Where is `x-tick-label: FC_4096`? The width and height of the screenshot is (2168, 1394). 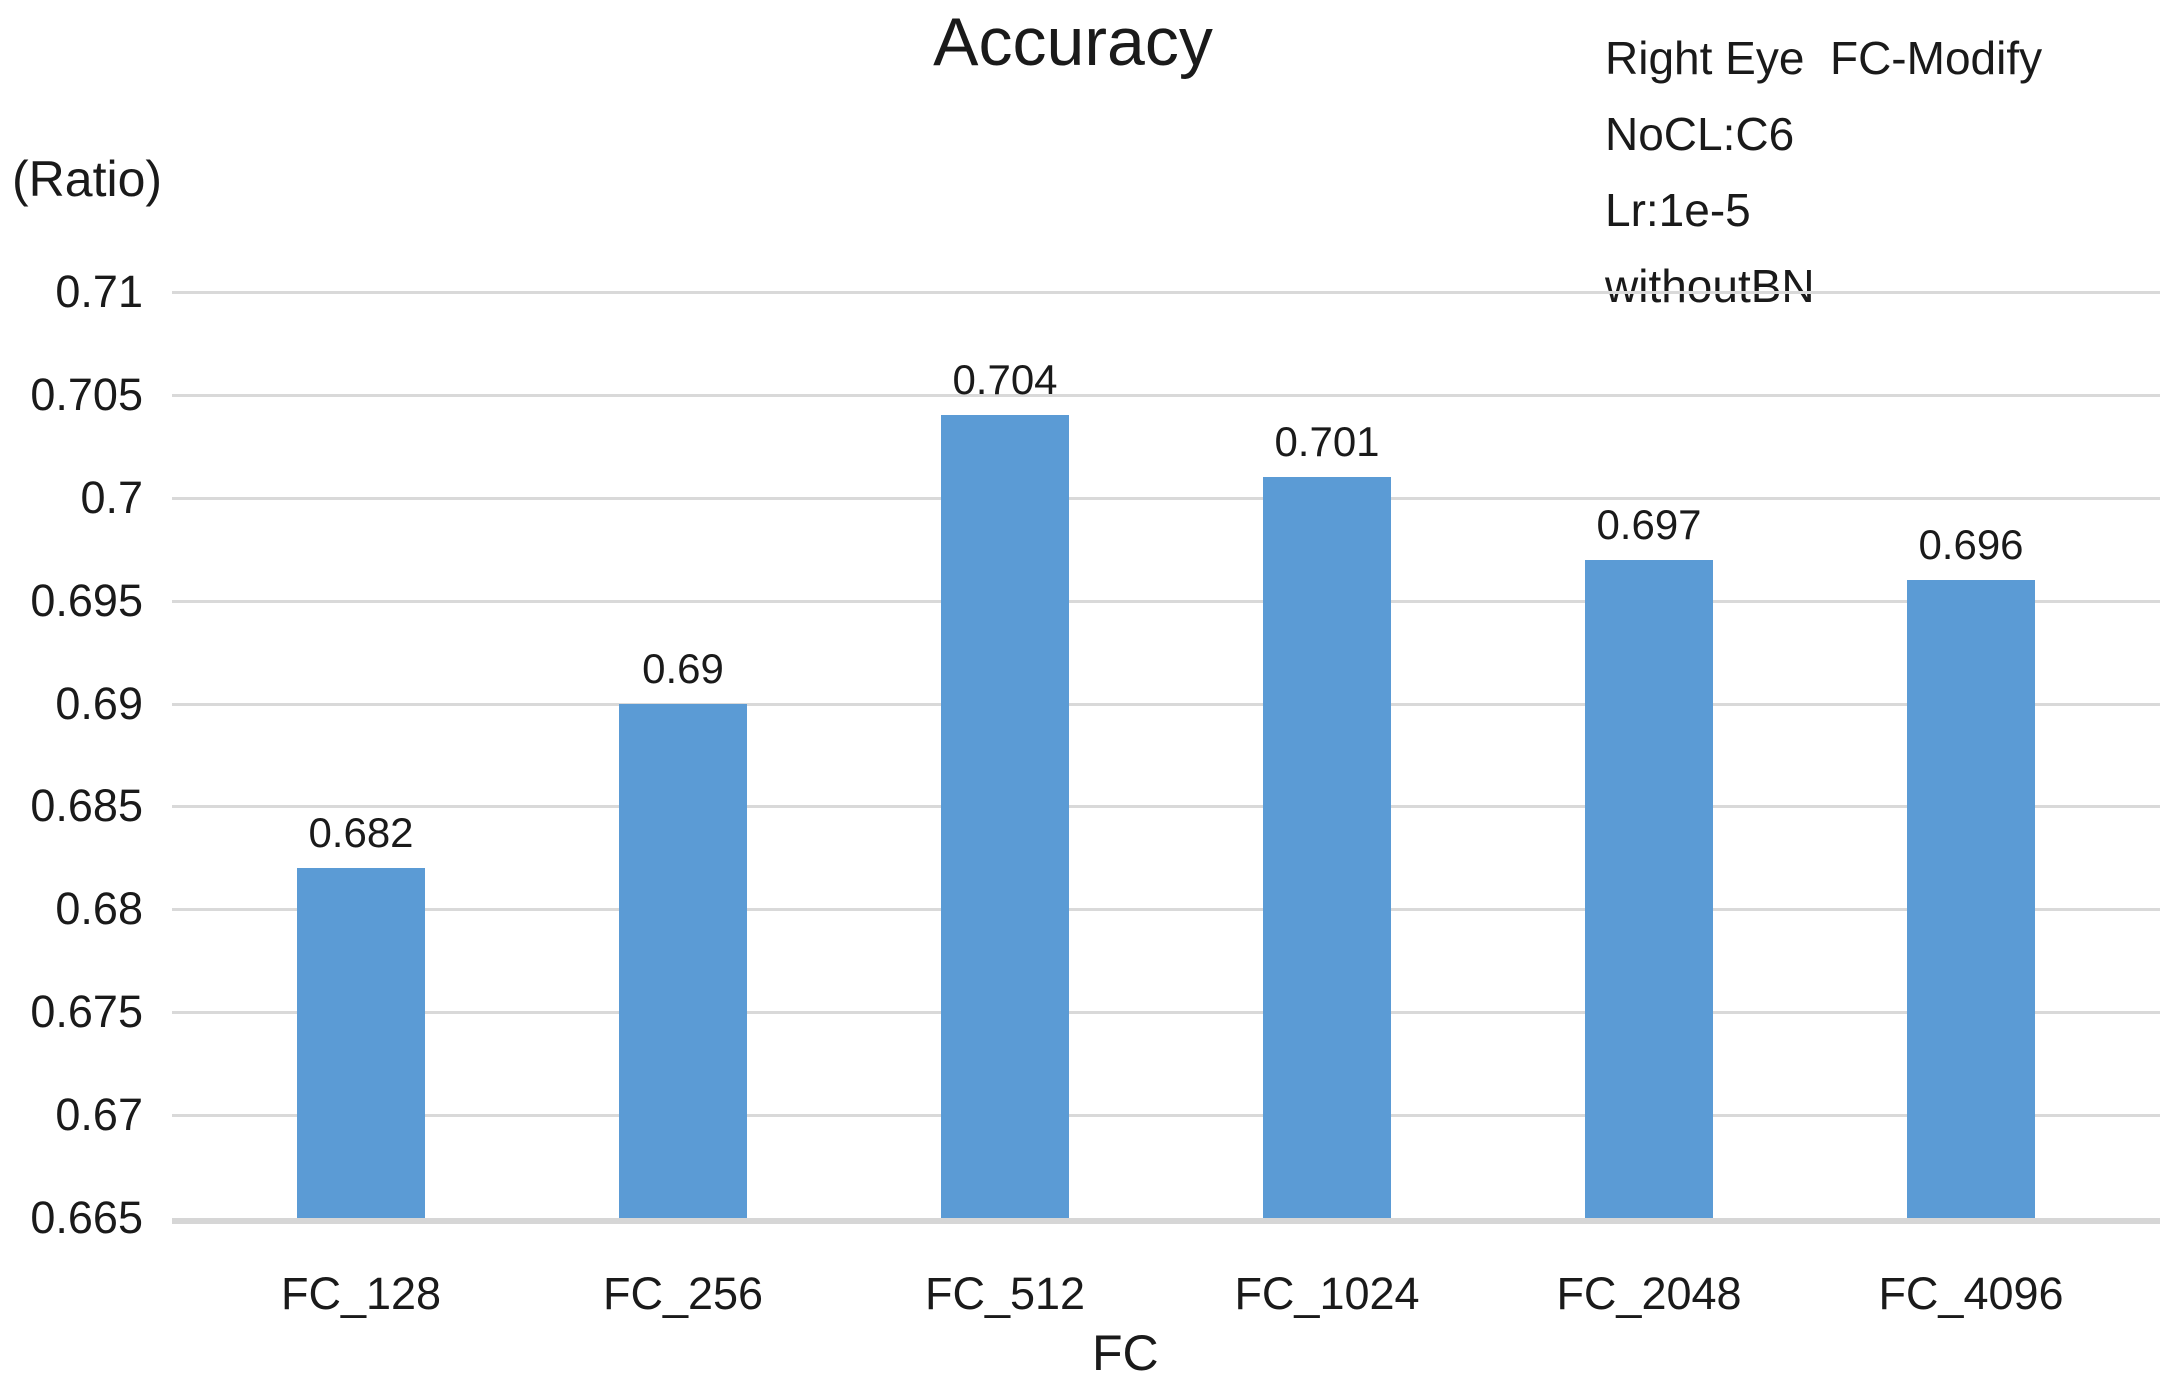 x-tick-label: FC_4096 is located at coordinates (1971, 1293).